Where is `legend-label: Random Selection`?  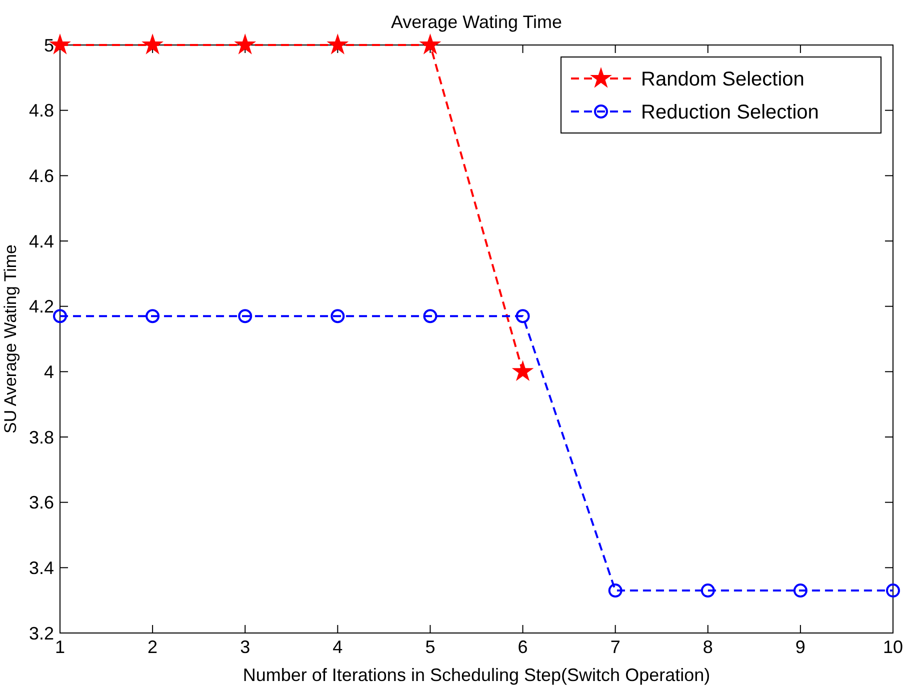
legend-label: Random Selection is located at coordinates (722, 79).